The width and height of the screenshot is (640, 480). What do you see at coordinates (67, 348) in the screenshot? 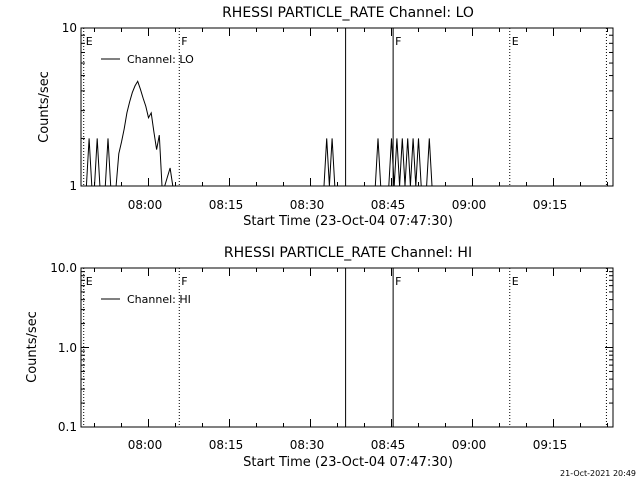
I see `hi-y-tick-1: 1.0` at bounding box center [67, 348].